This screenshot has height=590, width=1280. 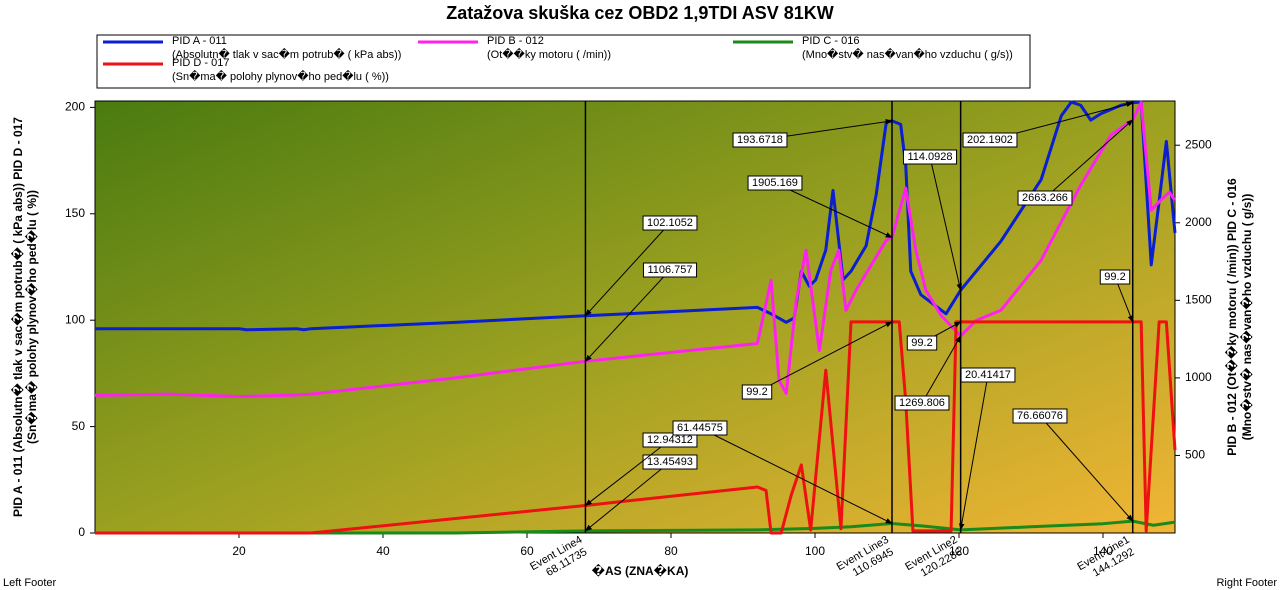 What do you see at coordinates (75, 107) in the screenshot?
I see `y-tick-label: 200` at bounding box center [75, 107].